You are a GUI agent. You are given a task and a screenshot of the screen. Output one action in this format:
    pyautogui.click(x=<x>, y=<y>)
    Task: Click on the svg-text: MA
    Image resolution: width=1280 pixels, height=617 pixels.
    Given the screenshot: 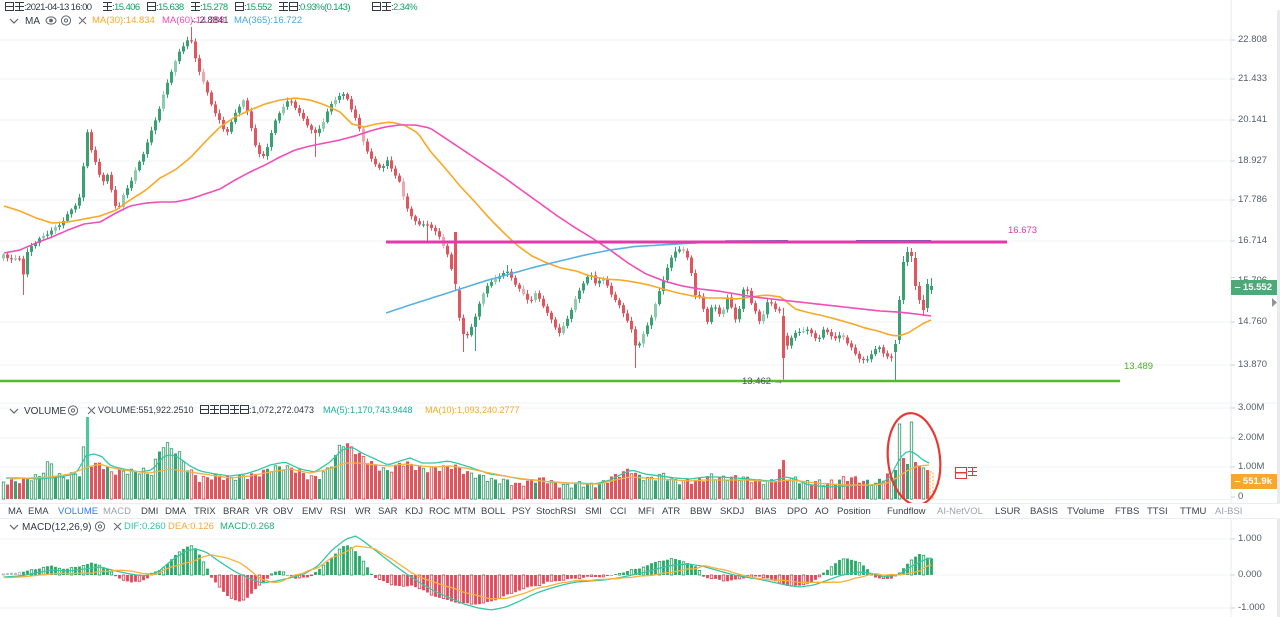 What is the action you would take?
    pyautogui.click(x=32, y=21)
    